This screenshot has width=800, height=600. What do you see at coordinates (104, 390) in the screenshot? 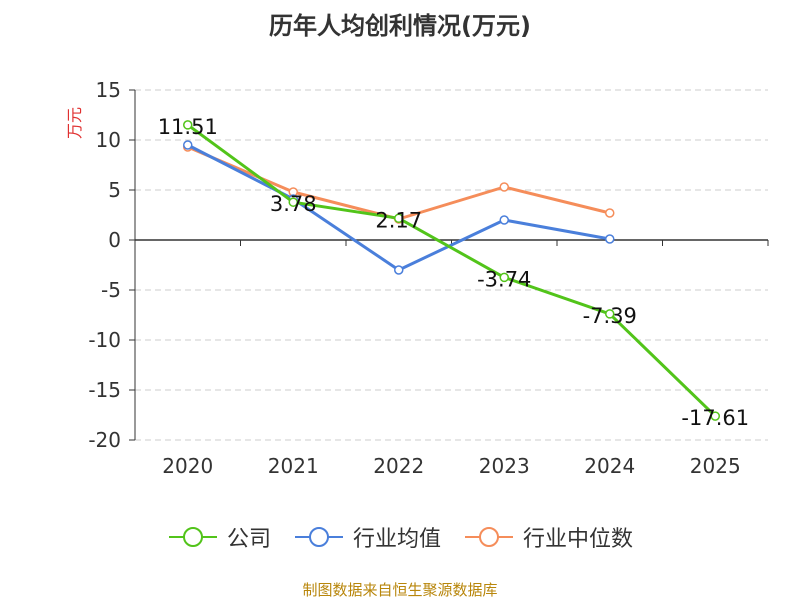
I see `y-tick-label: -15` at bounding box center [104, 390].